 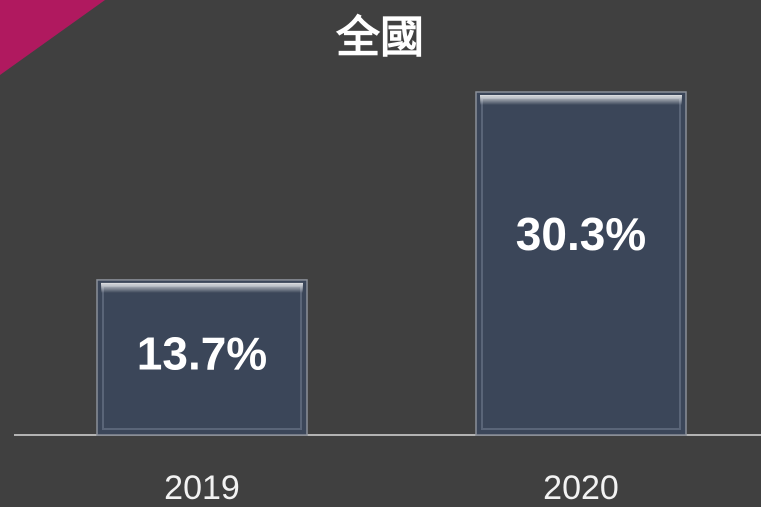 I want to click on x-tick-label: 2019, so click(x=202, y=488).